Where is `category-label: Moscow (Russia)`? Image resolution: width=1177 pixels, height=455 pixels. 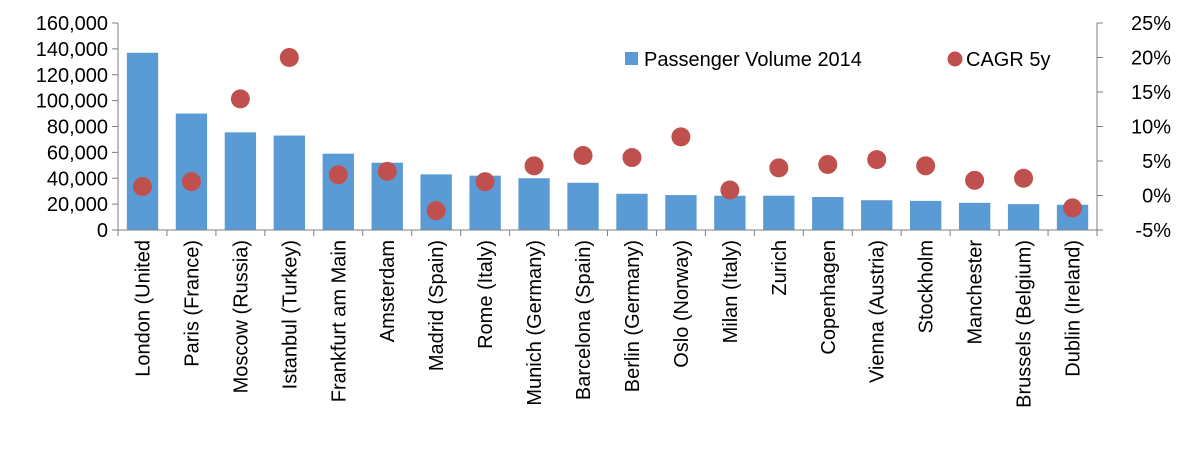
category-label: Moscow (Russia) is located at coordinates (241, 316).